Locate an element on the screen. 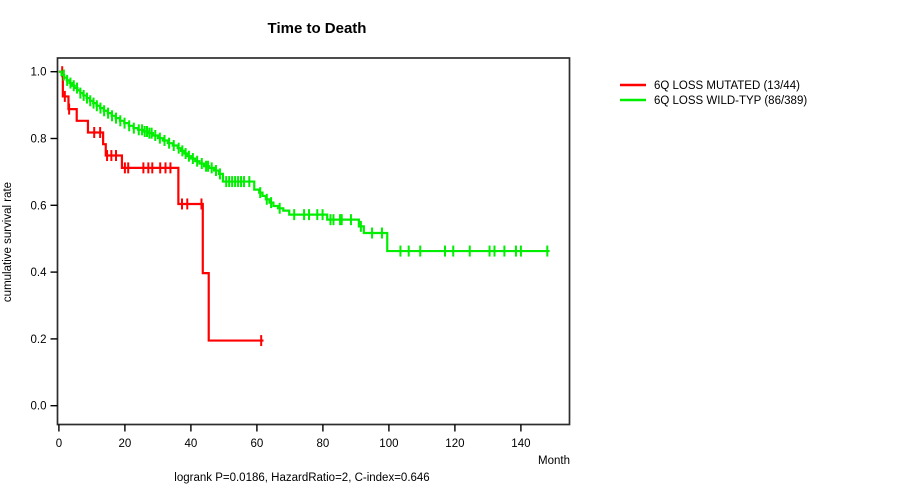  y-tick-label: 0.6 is located at coordinates (39, 206).